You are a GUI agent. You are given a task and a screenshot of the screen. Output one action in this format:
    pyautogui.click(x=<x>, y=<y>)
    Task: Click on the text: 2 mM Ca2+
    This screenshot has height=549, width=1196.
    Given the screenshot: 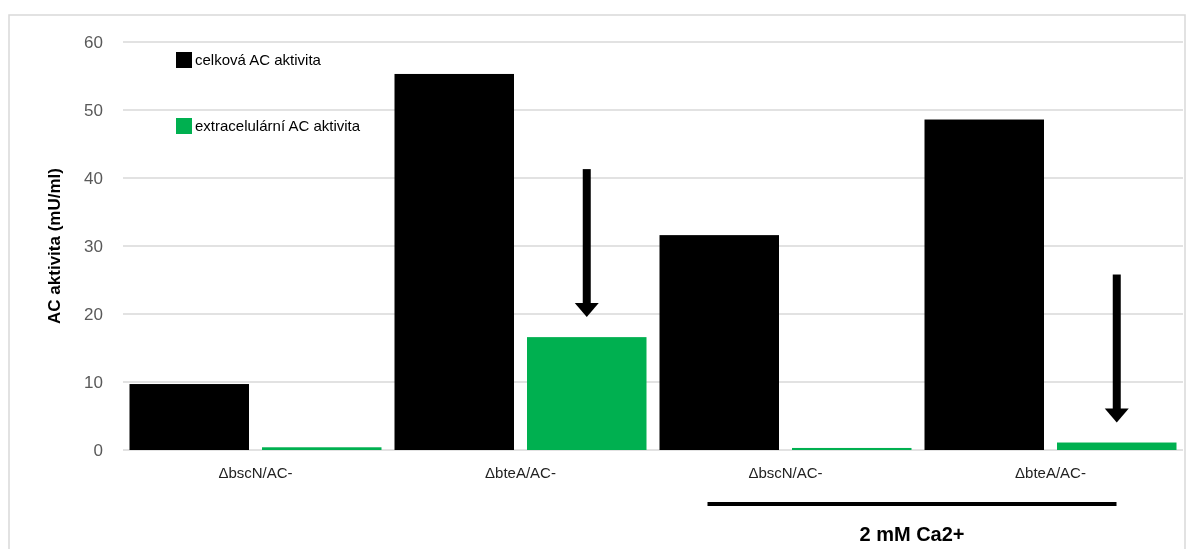 What is the action you would take?
    pyautogui.click(x=912, y=534)
    